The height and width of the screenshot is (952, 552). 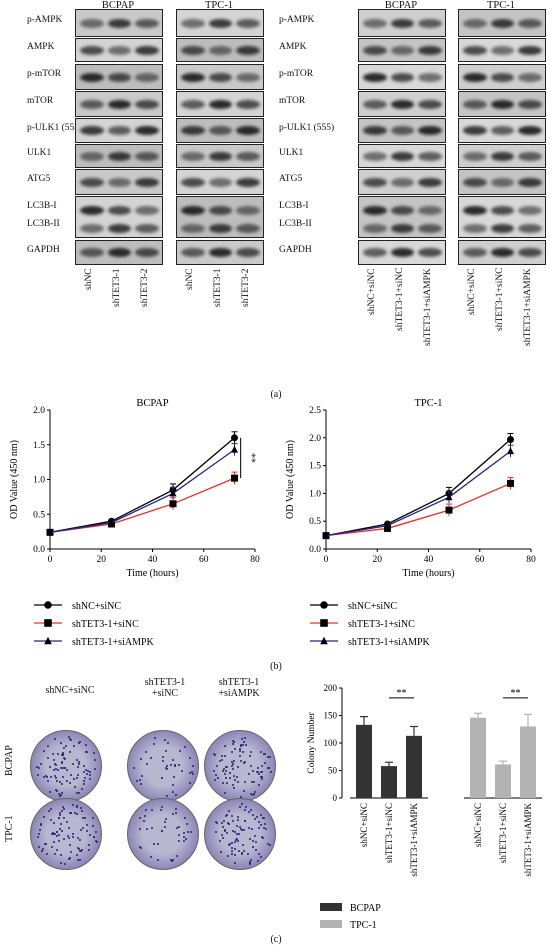 I want to click on panel-label-a: (a), so click(x=276, y=394).